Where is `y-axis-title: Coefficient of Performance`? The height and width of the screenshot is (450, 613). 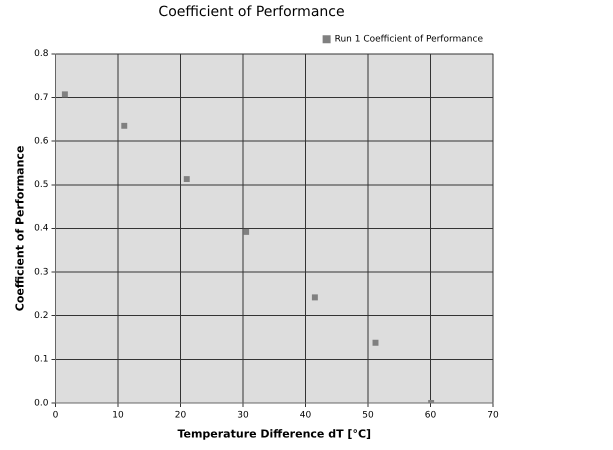
y-axis-title: Coefficient of Performance is located at coordinates (19, 229).